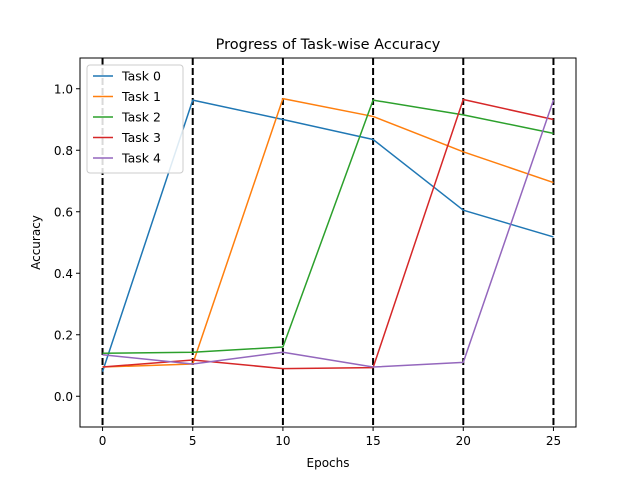 Image resolution: width=640 pixels, height=480 pixels. Describe the element at coordinates (63, 335) in the screenshot. I see `y-tick-label: 0.2` at that location.